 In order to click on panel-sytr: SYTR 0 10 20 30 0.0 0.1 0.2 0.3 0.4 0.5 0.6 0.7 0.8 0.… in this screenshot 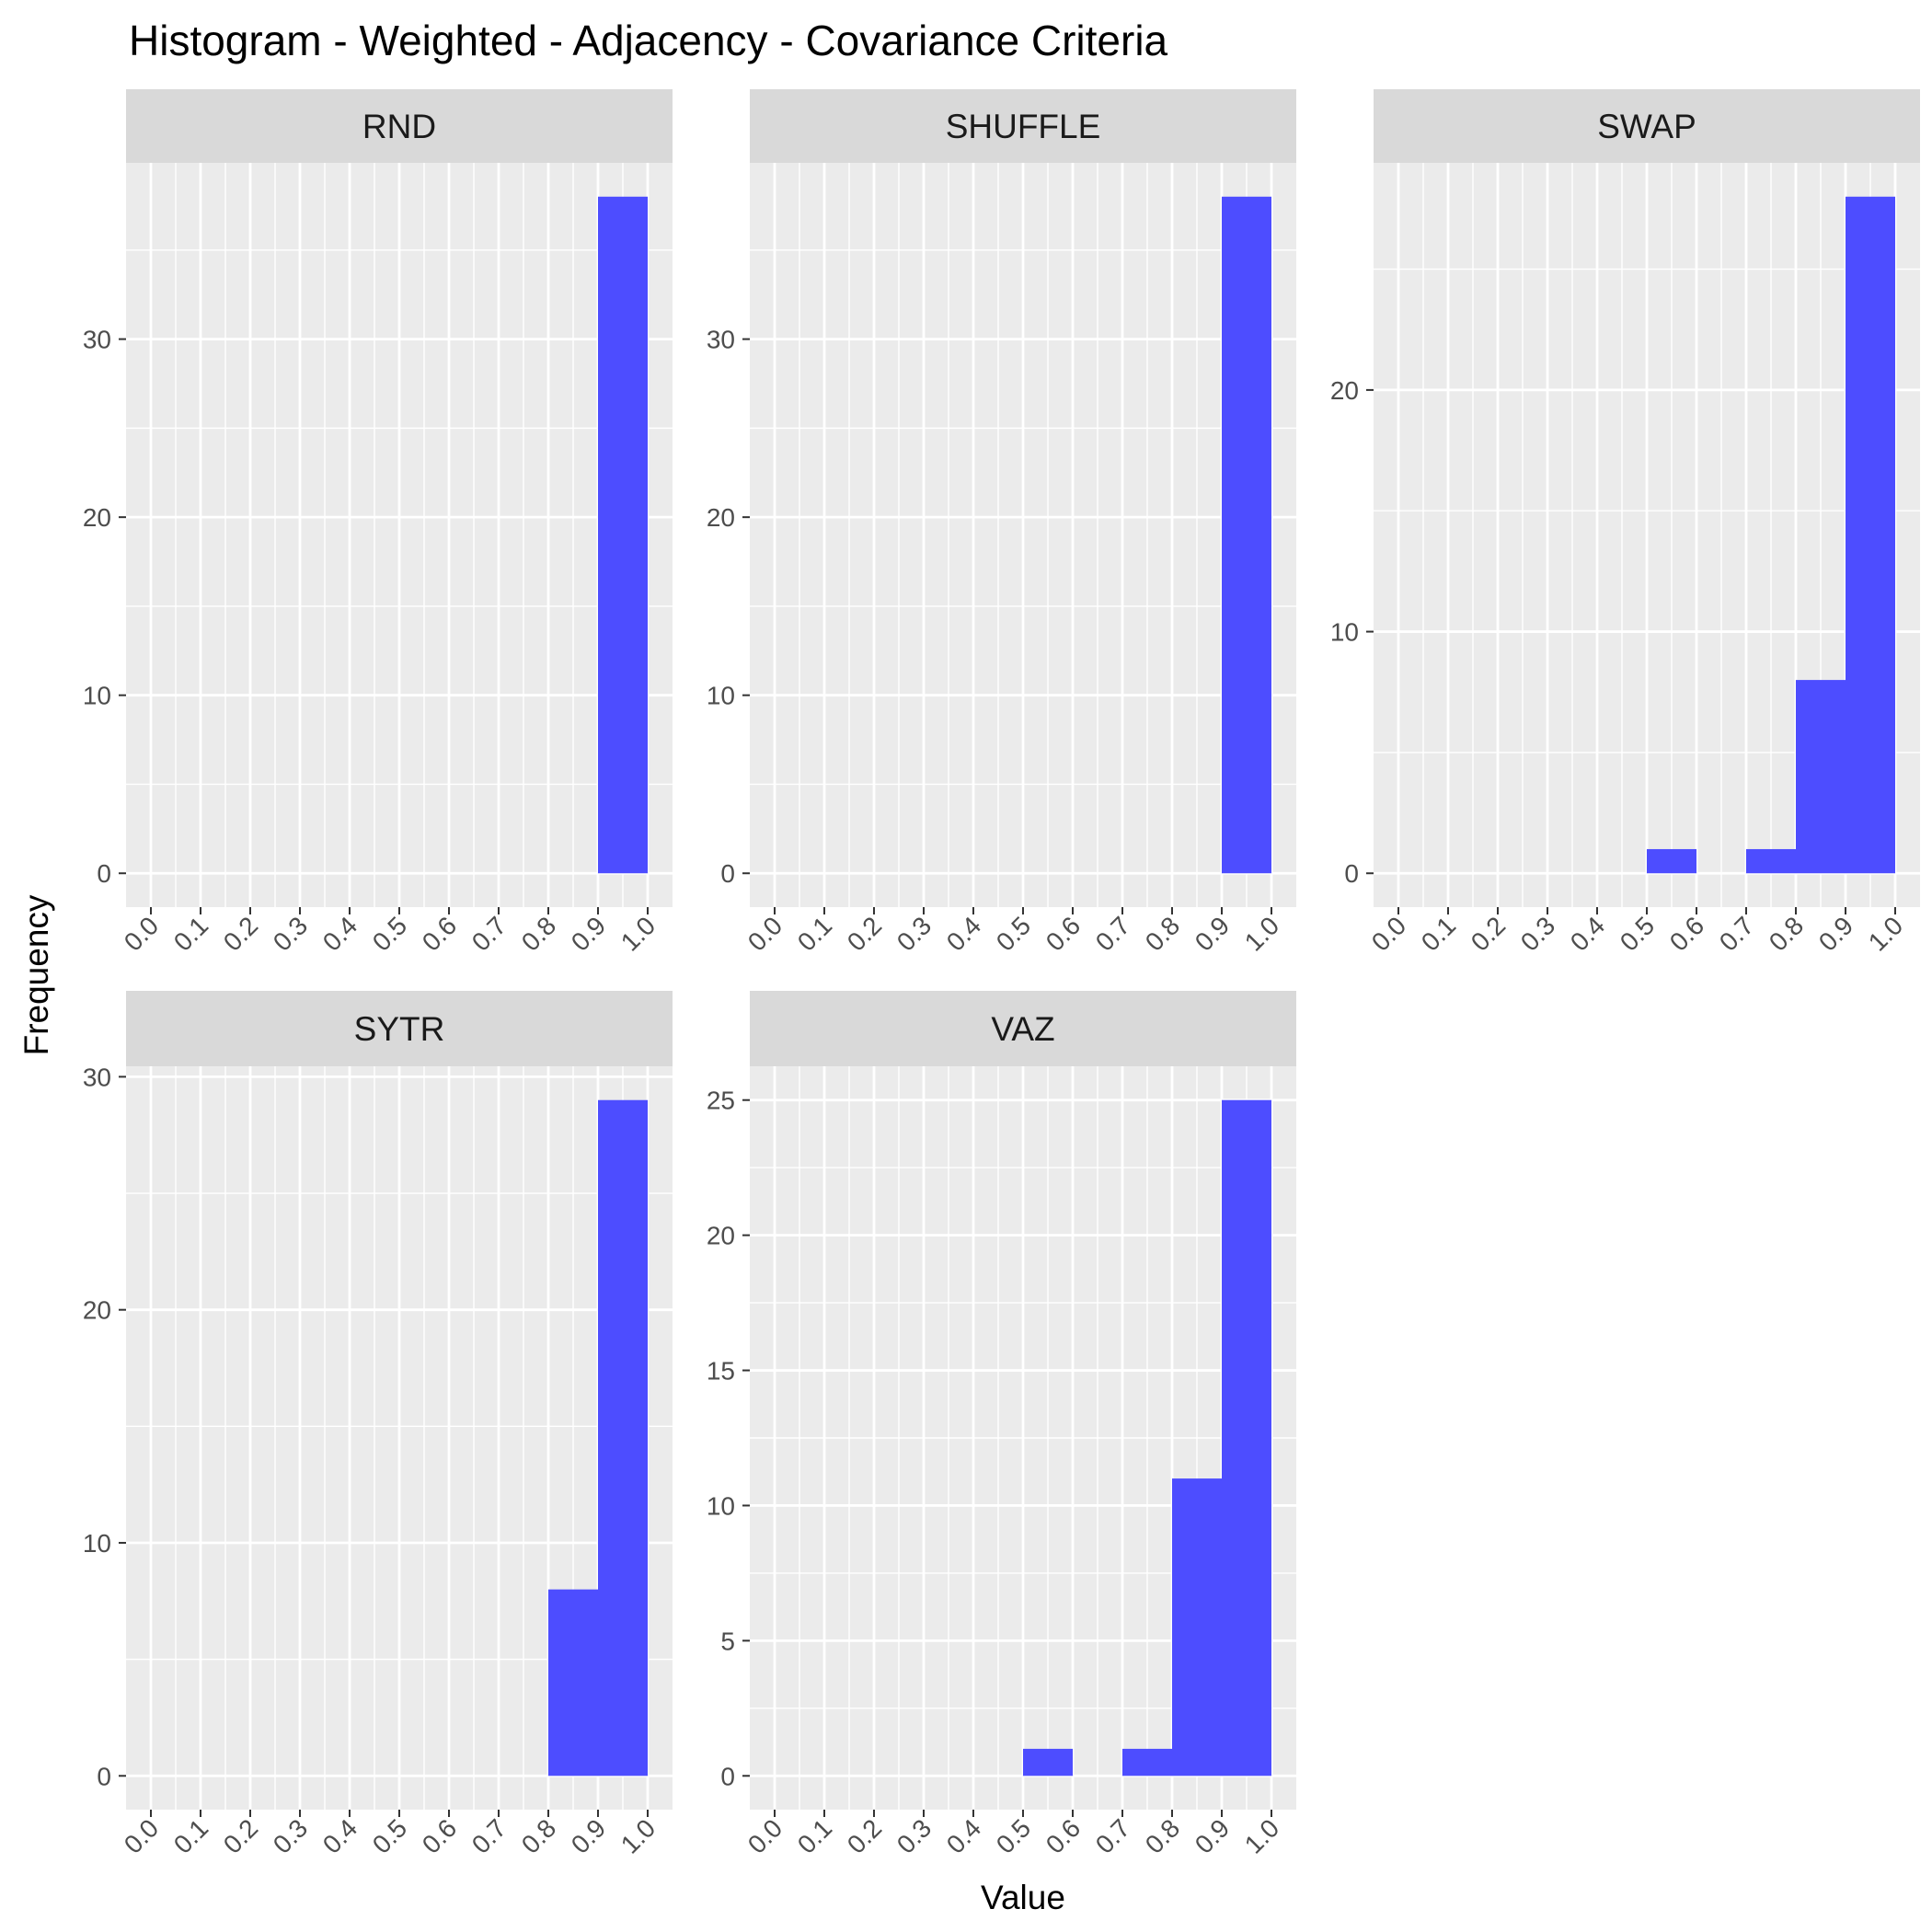, I will do `click(378, 1425)`.